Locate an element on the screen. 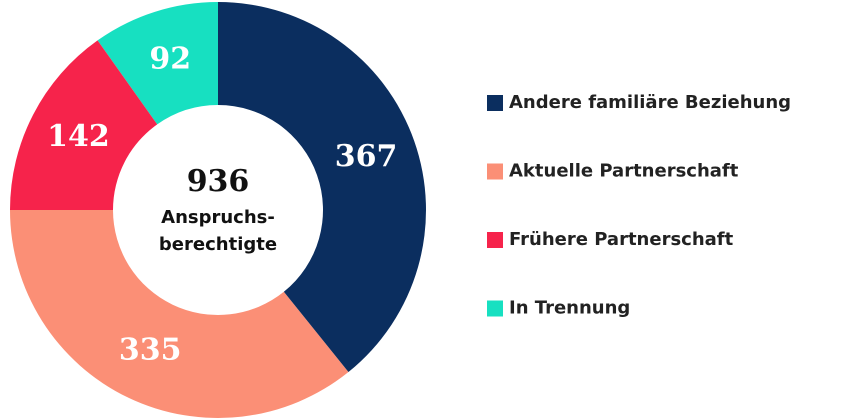 This screenshot has height=418, width=859. center-label: berechtigte is located at coordinates (218, 244).